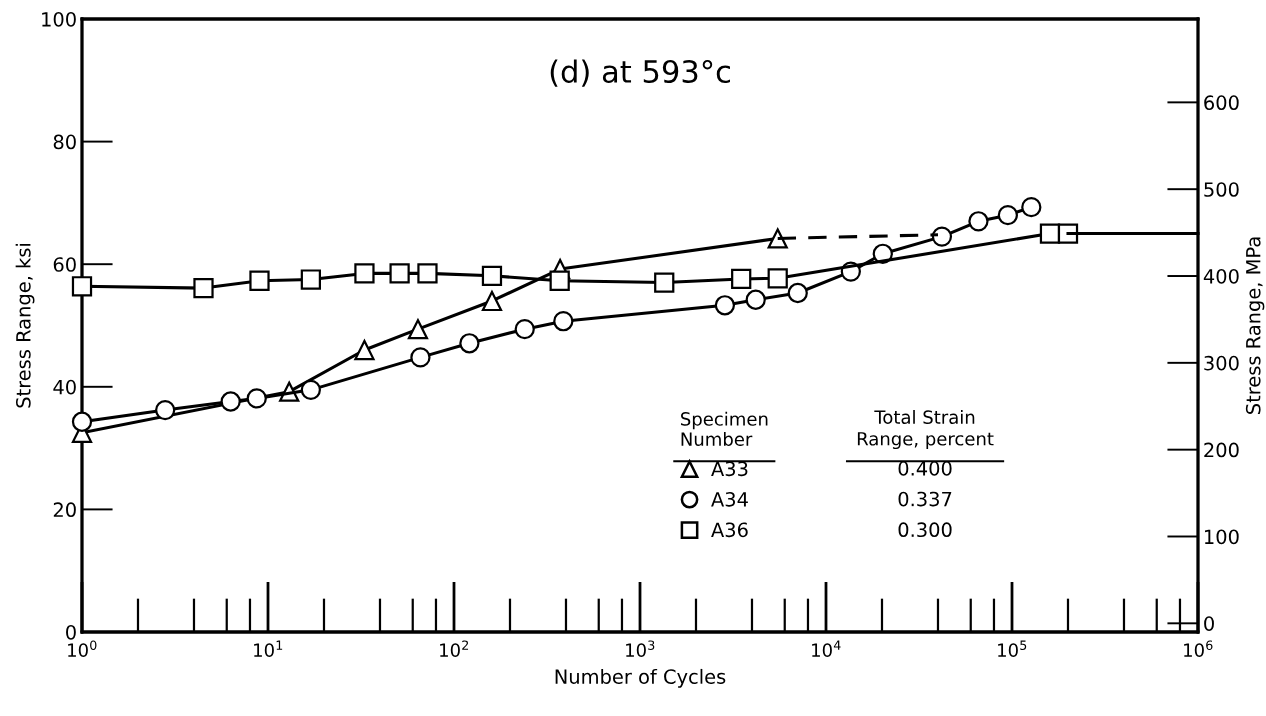 This screenshot has height=716, width=1266. Describe the element at coordinates (25, 325) in the screenshot. I see `y-axis-title: Stress Range, ksi` at that location.